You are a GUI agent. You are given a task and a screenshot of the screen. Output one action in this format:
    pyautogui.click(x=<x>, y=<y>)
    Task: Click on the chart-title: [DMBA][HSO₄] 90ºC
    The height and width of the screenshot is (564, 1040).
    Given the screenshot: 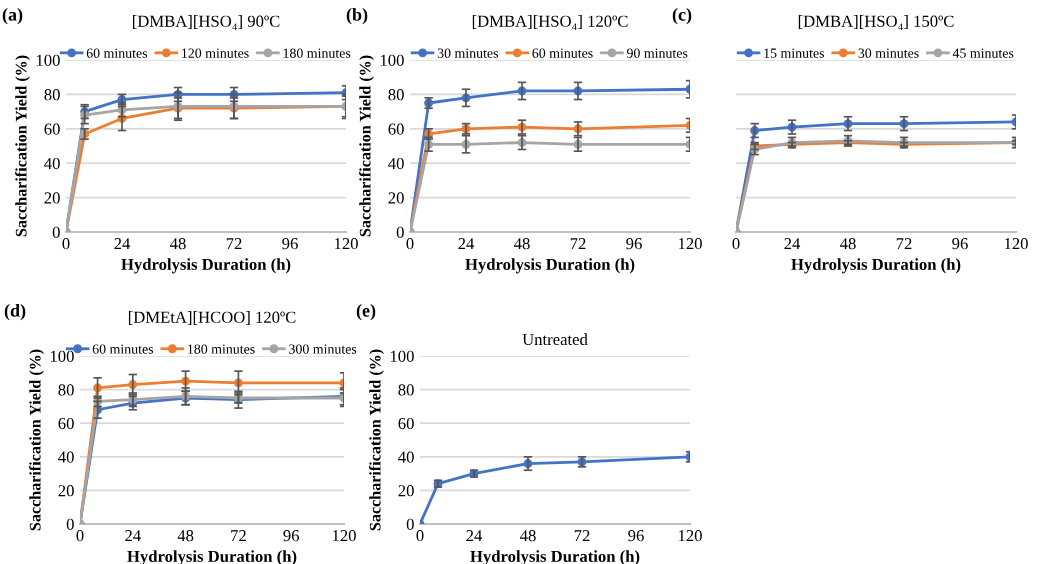 What is the action you would take?
    pyautogui.click(x=206, y=23)
    